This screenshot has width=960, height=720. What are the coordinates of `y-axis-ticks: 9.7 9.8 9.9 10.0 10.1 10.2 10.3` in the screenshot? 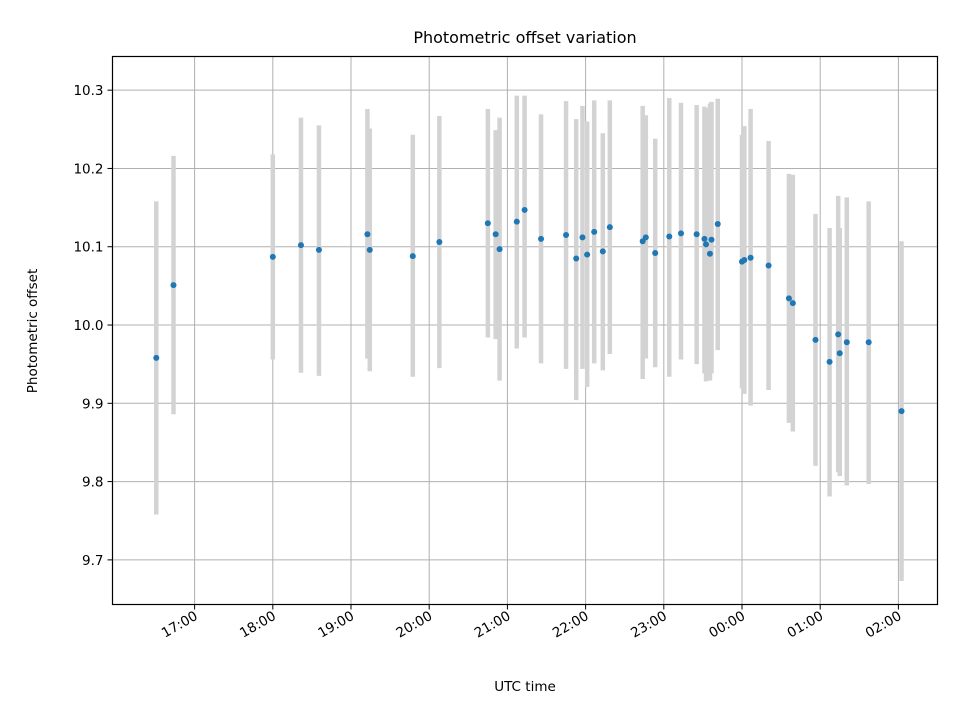 It's located at (93, 326).